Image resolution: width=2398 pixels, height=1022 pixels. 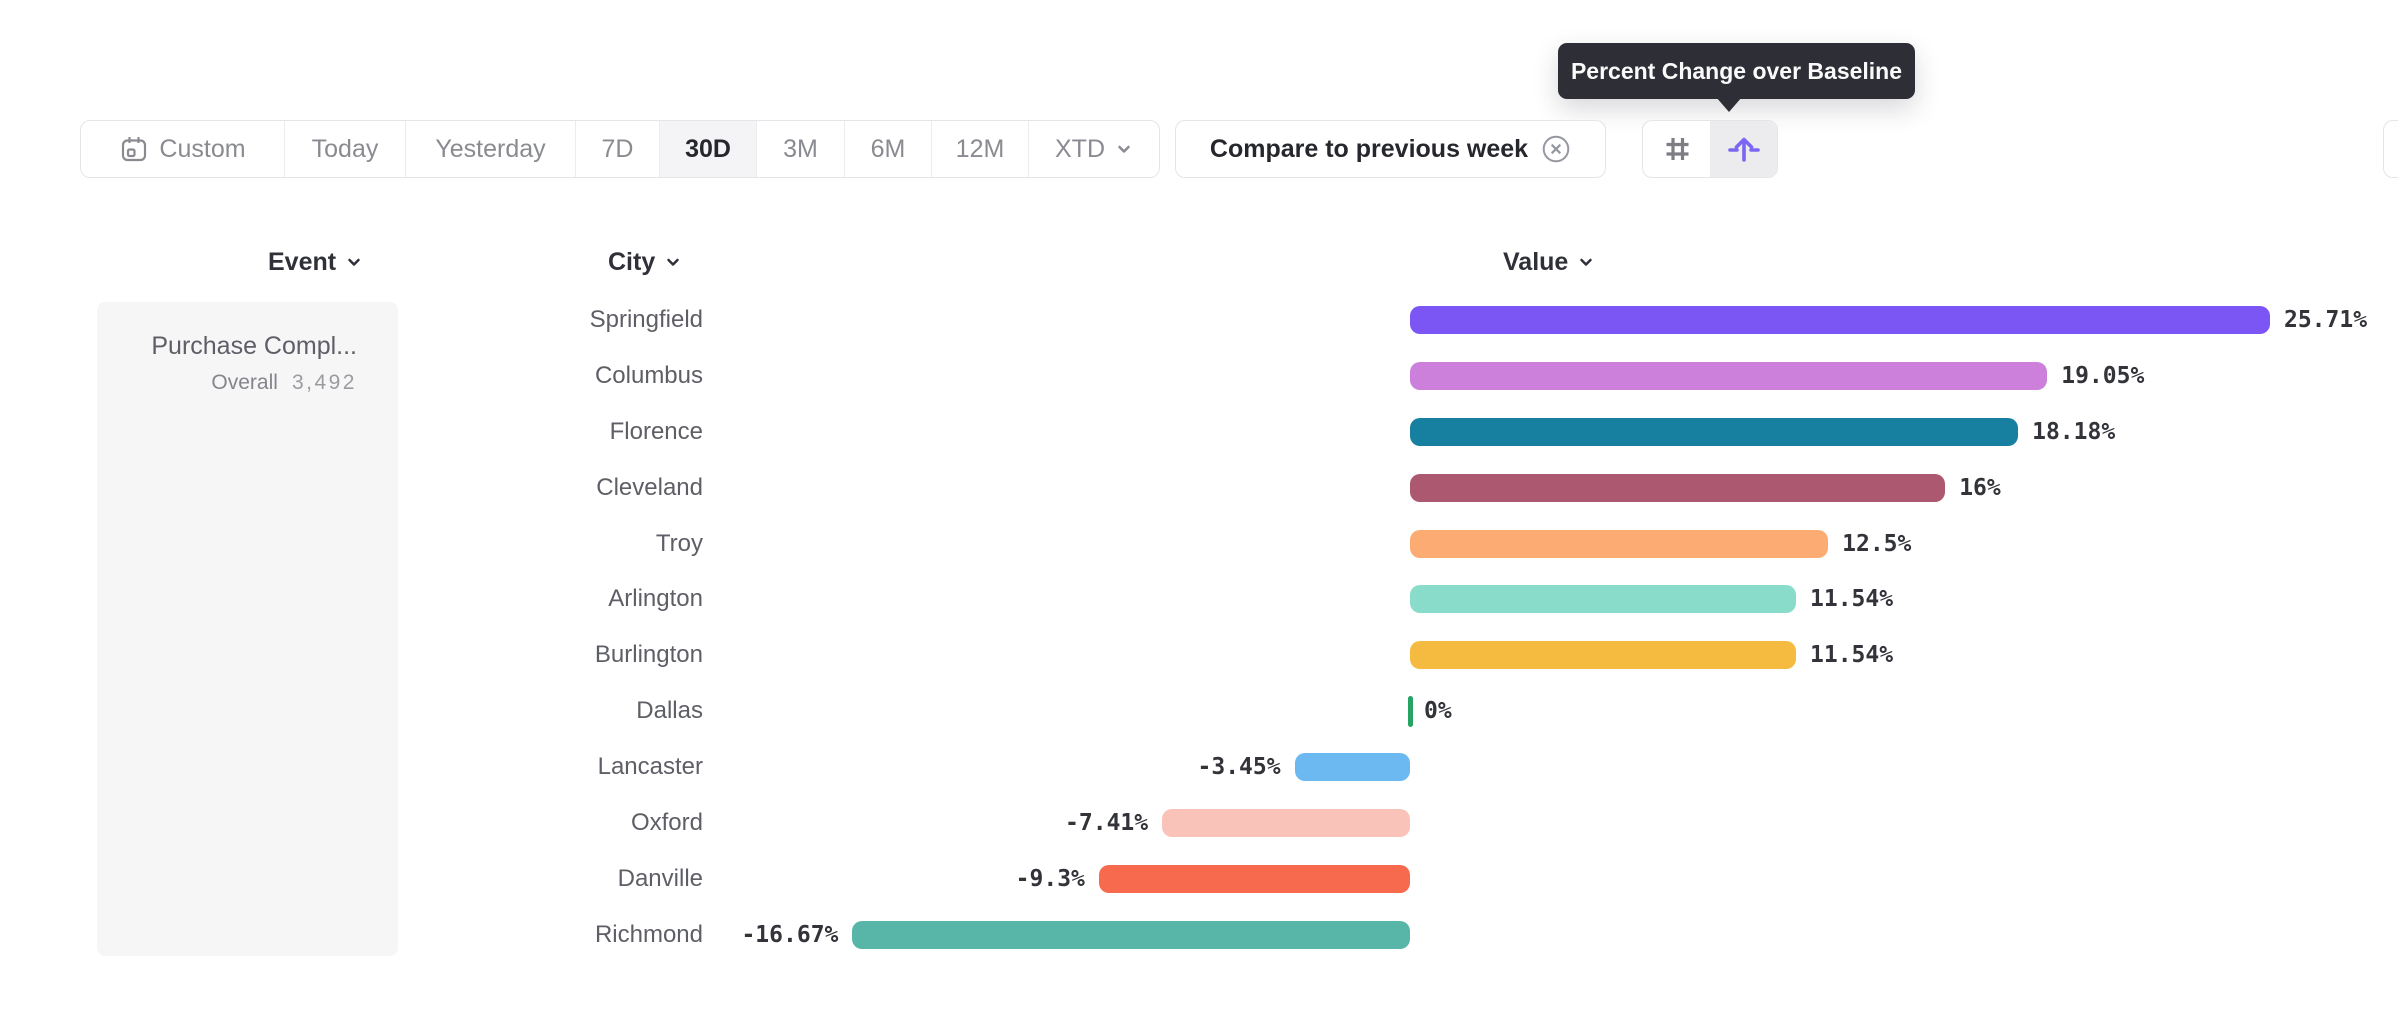 What do you see at coordinates (1199, 320) in the screenshot?
I see `chart-row: Springfield 25.71%` at bounding box center [1199, 320].